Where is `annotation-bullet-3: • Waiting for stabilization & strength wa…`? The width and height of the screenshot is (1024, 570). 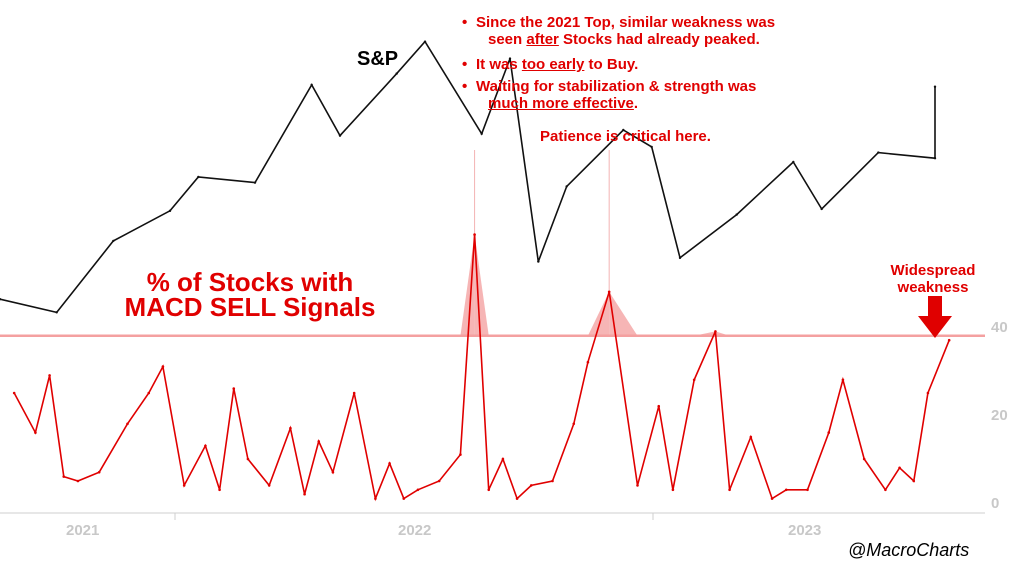
annotation-bullet-3: • Waiting for stabilization & strength wa… is located at coordinates (609, 95).